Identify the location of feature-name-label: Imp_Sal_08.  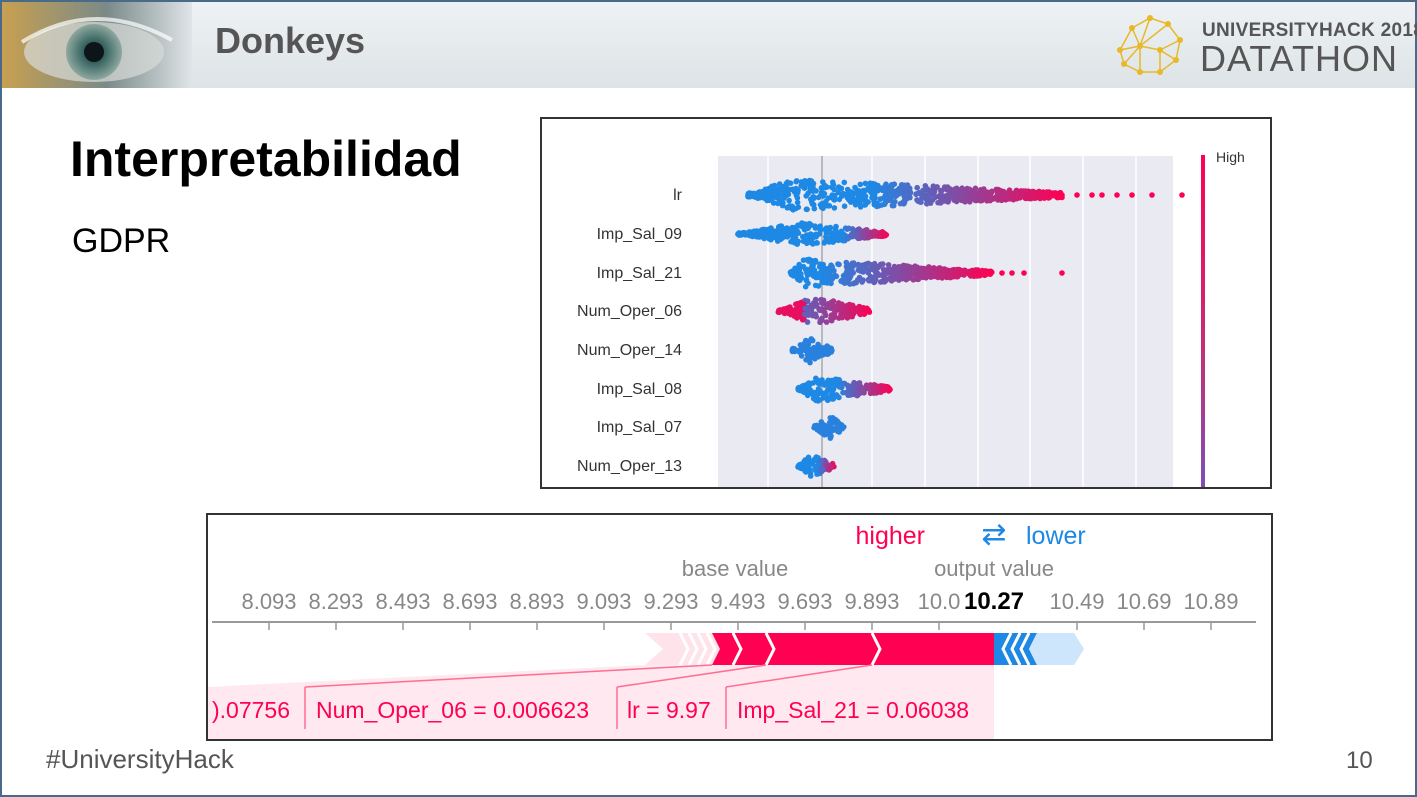
(639, 389).